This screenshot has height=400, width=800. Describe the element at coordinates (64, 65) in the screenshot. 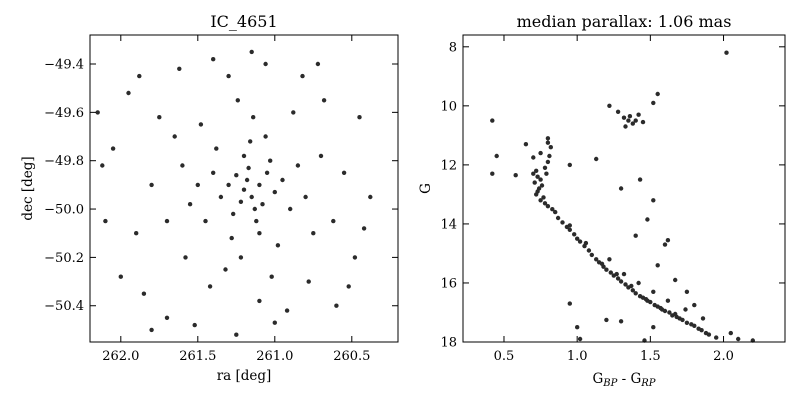

I see `y-tick-label: −49.4` at that location.